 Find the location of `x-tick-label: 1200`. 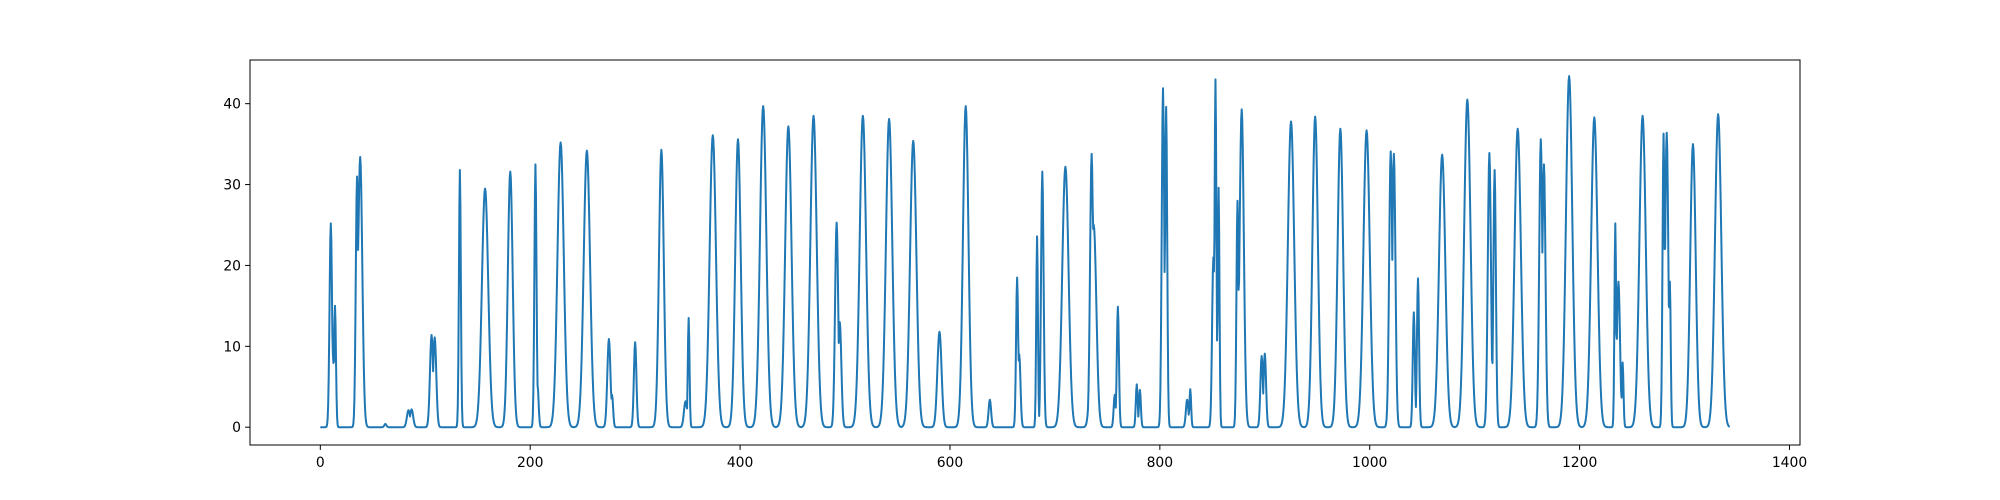

x-tick-label: 1200 is located at coordinates (1579, 463).